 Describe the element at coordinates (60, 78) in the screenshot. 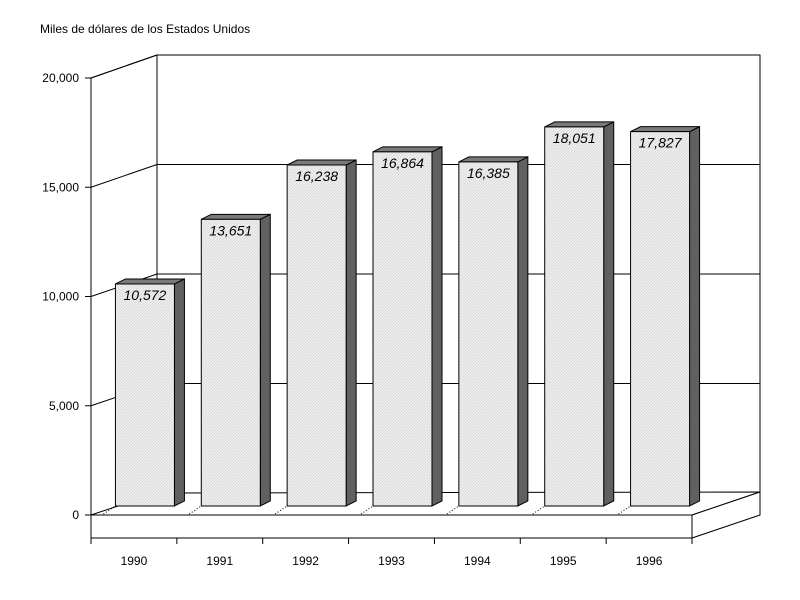

I see `y-tick-label: 20,000` at that location.